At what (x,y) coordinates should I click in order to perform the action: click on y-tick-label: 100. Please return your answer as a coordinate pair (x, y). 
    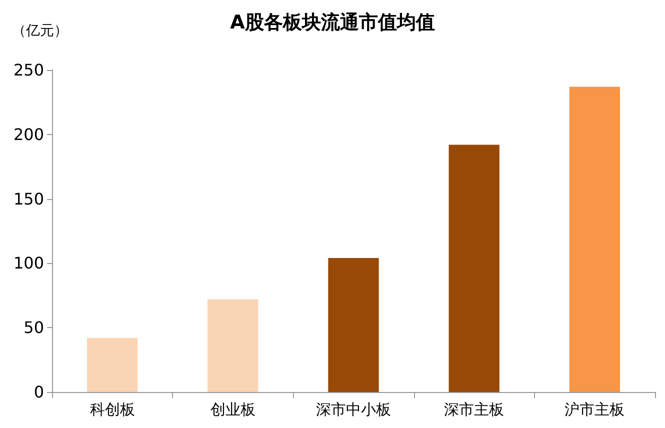
    Looking at the image, I should click on (28, 263).